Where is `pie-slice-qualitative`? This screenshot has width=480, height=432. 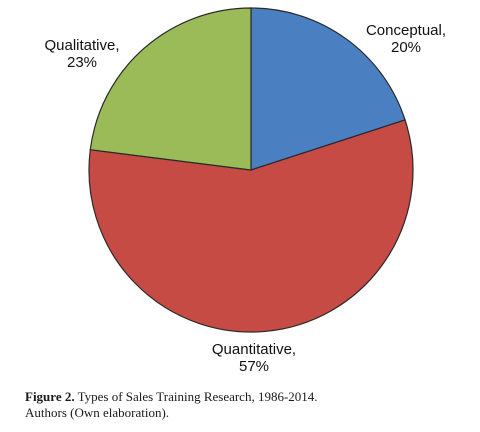 pie-slice-qualitative is located at coordinates (170, 89).